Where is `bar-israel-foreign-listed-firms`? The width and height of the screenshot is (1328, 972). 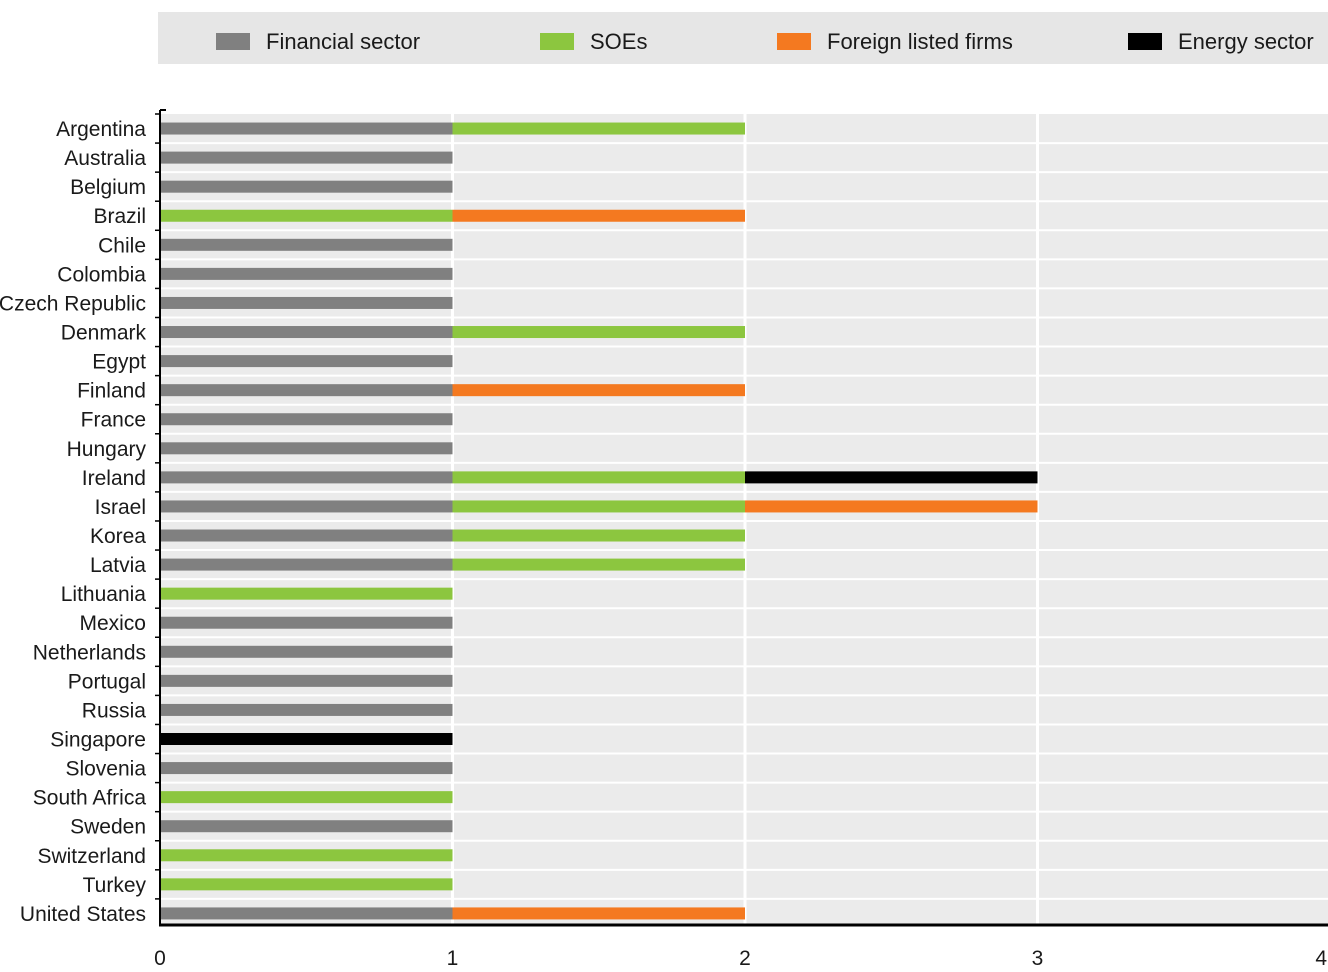 bar-israel-foreign-listed-firms is located at coordinates (891, 506).